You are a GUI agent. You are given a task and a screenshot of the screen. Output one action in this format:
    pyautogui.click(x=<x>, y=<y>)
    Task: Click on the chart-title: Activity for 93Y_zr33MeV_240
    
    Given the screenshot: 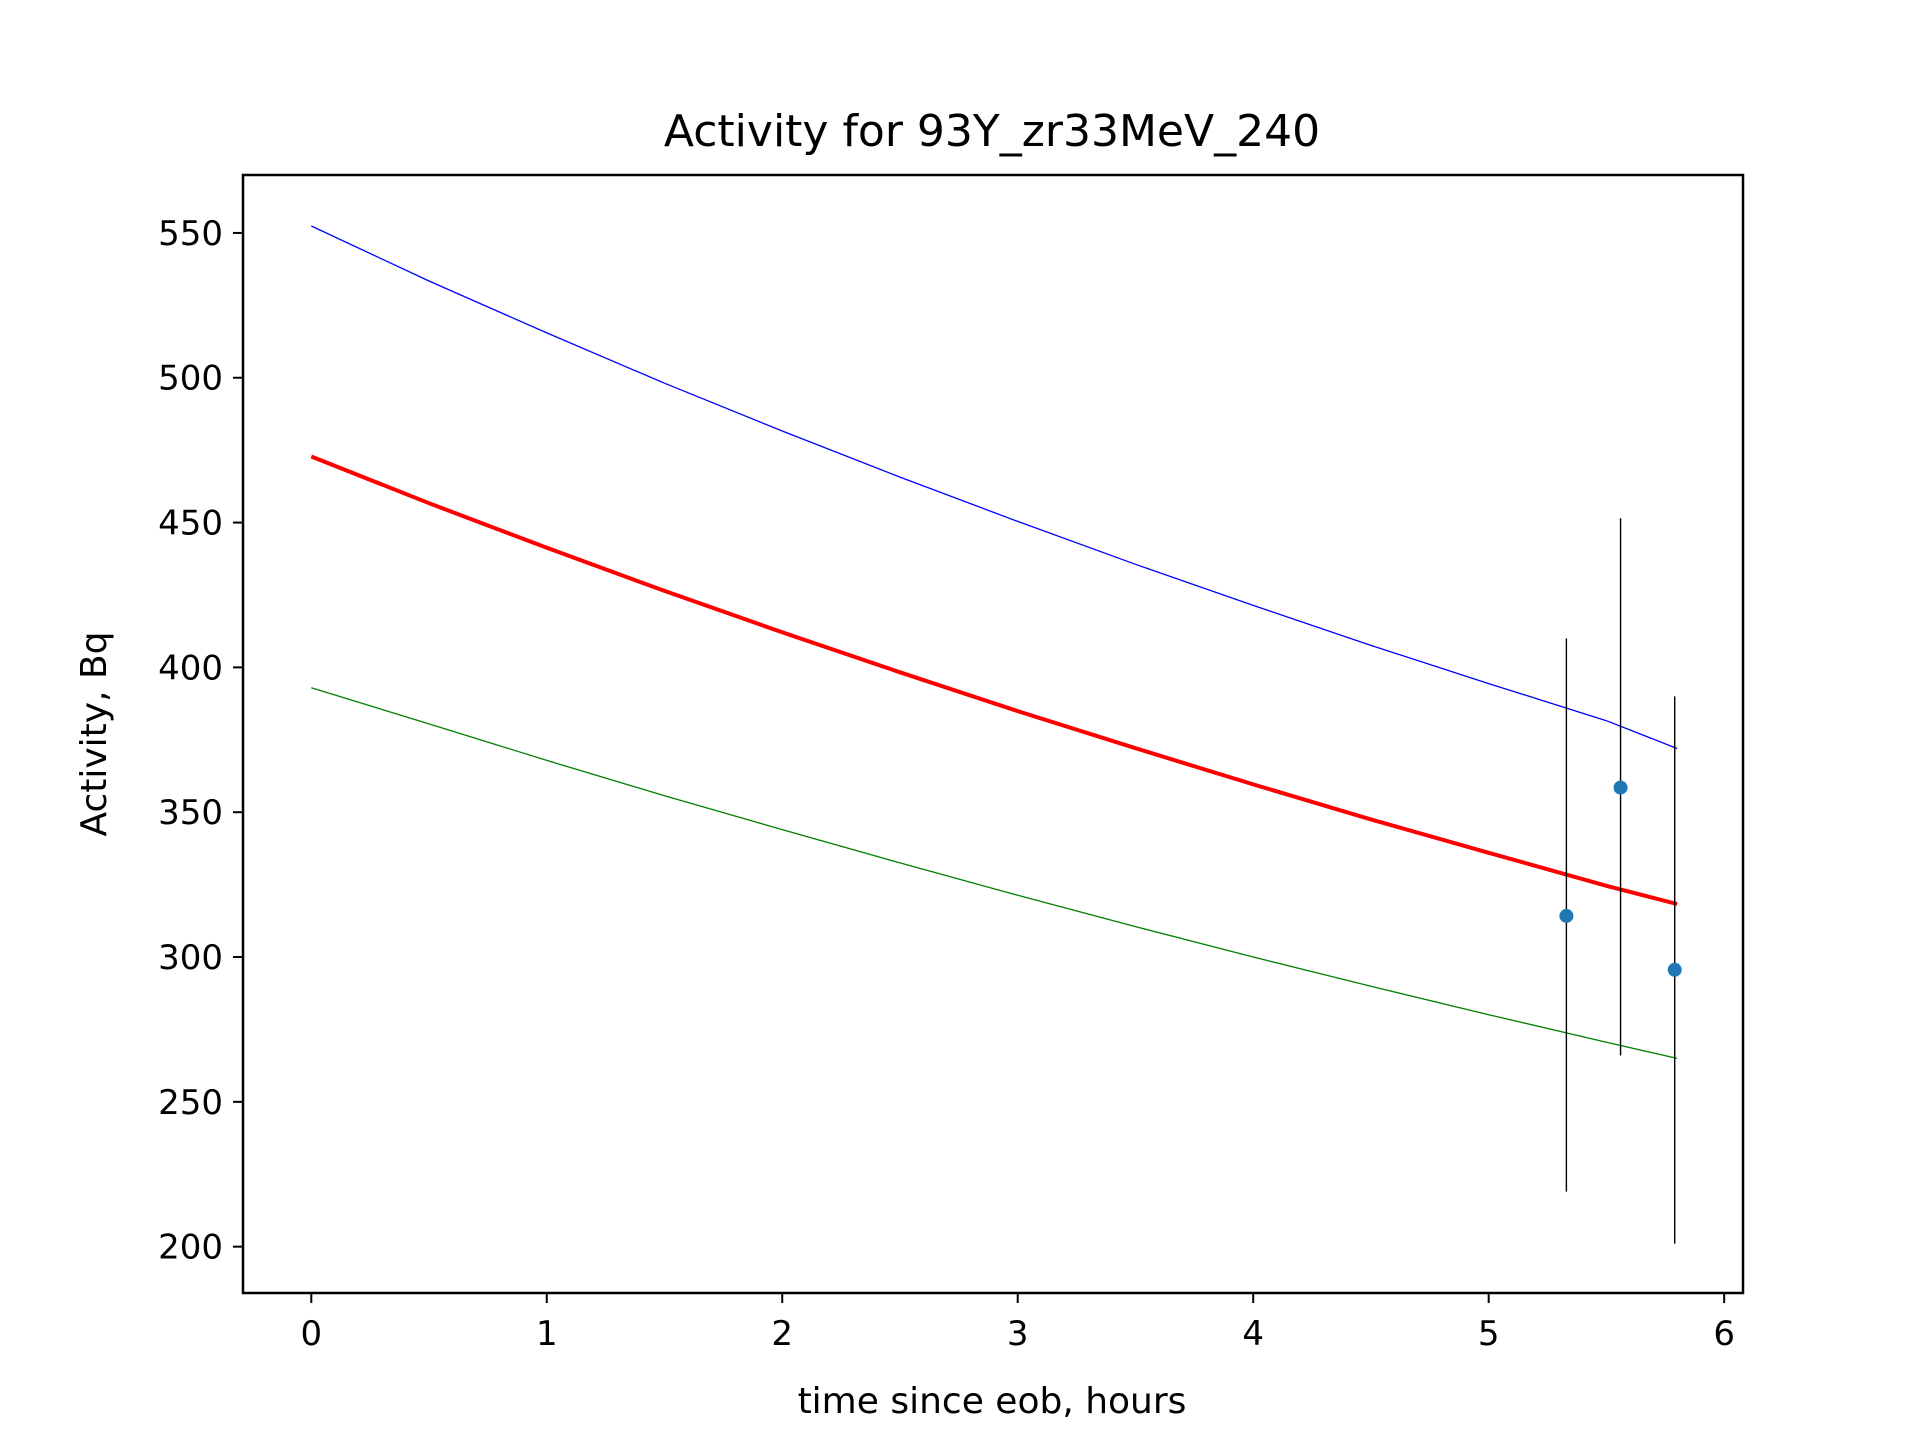 What is the action you would take?
    pyautogui.click(x=992, y=131)
    